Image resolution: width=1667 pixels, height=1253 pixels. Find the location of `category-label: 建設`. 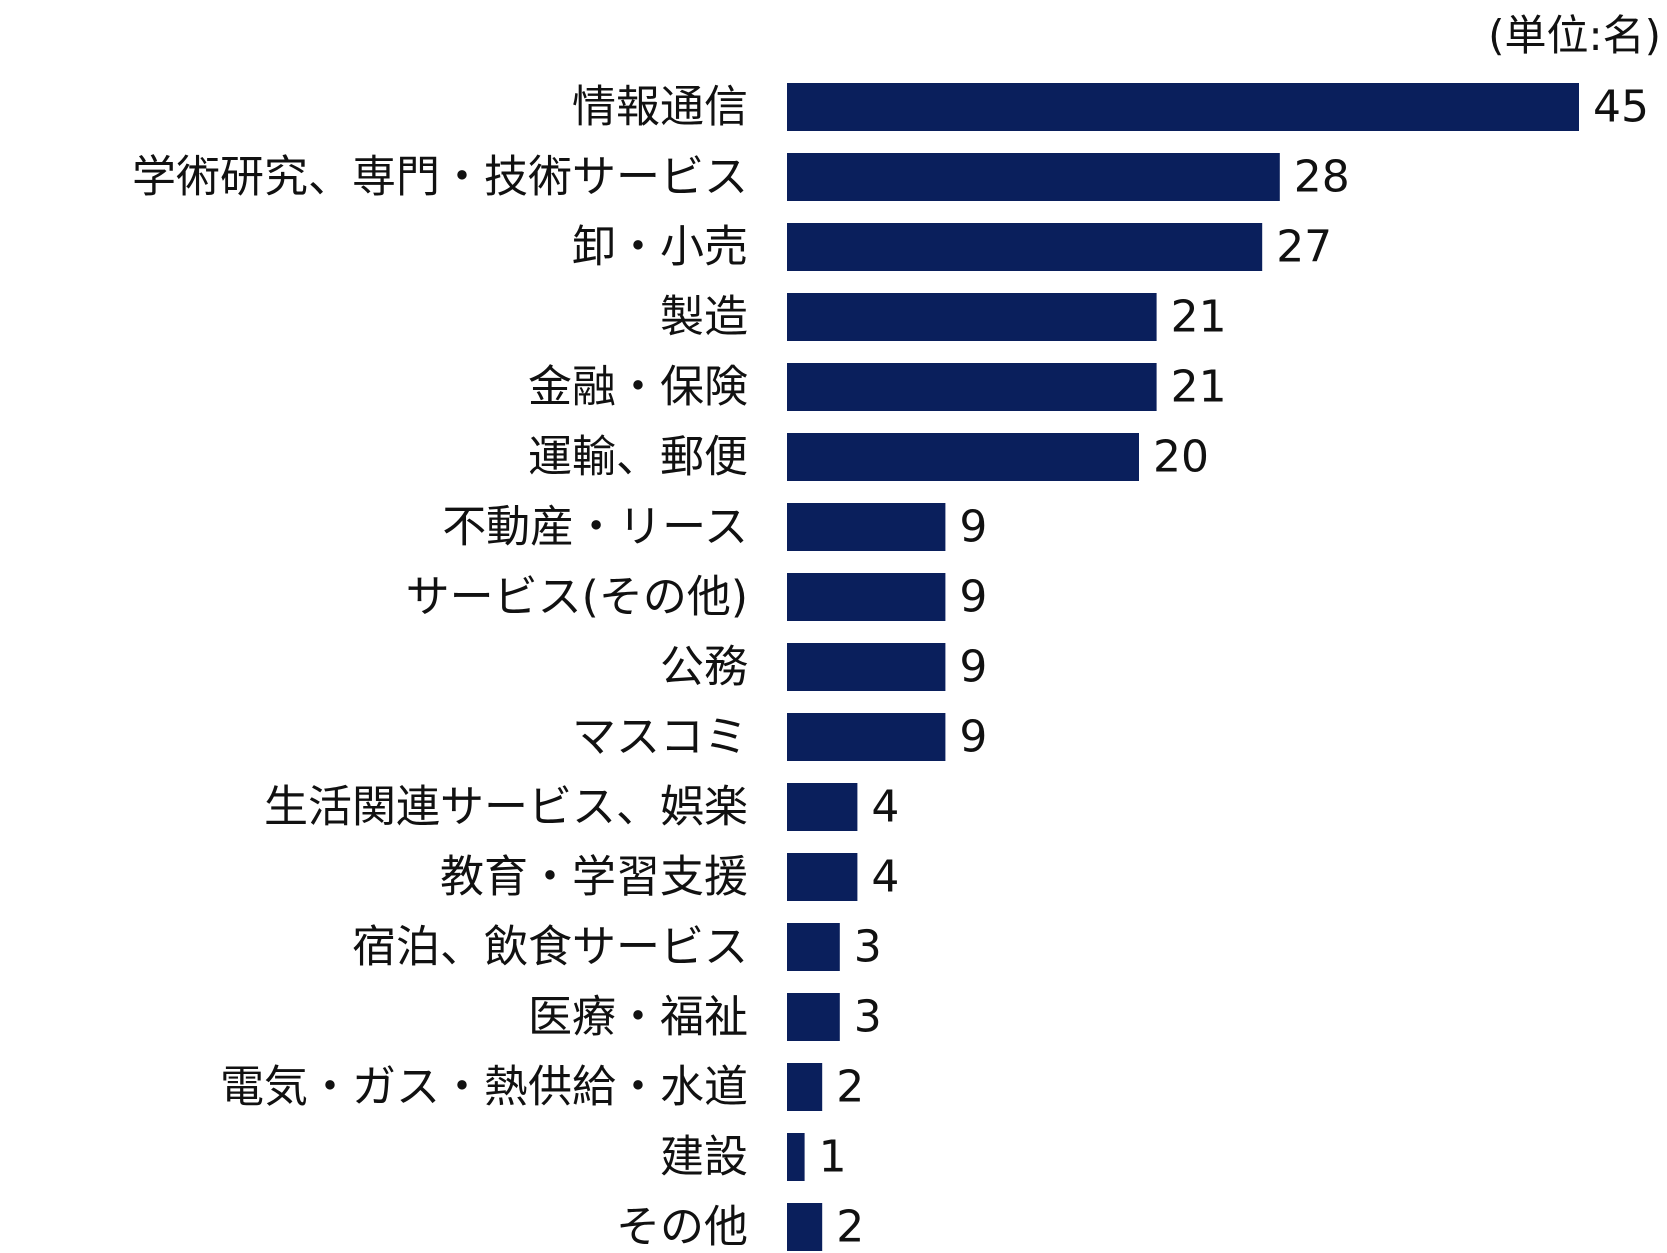

category-label: 建設 is located at coordinates (704, 1157).